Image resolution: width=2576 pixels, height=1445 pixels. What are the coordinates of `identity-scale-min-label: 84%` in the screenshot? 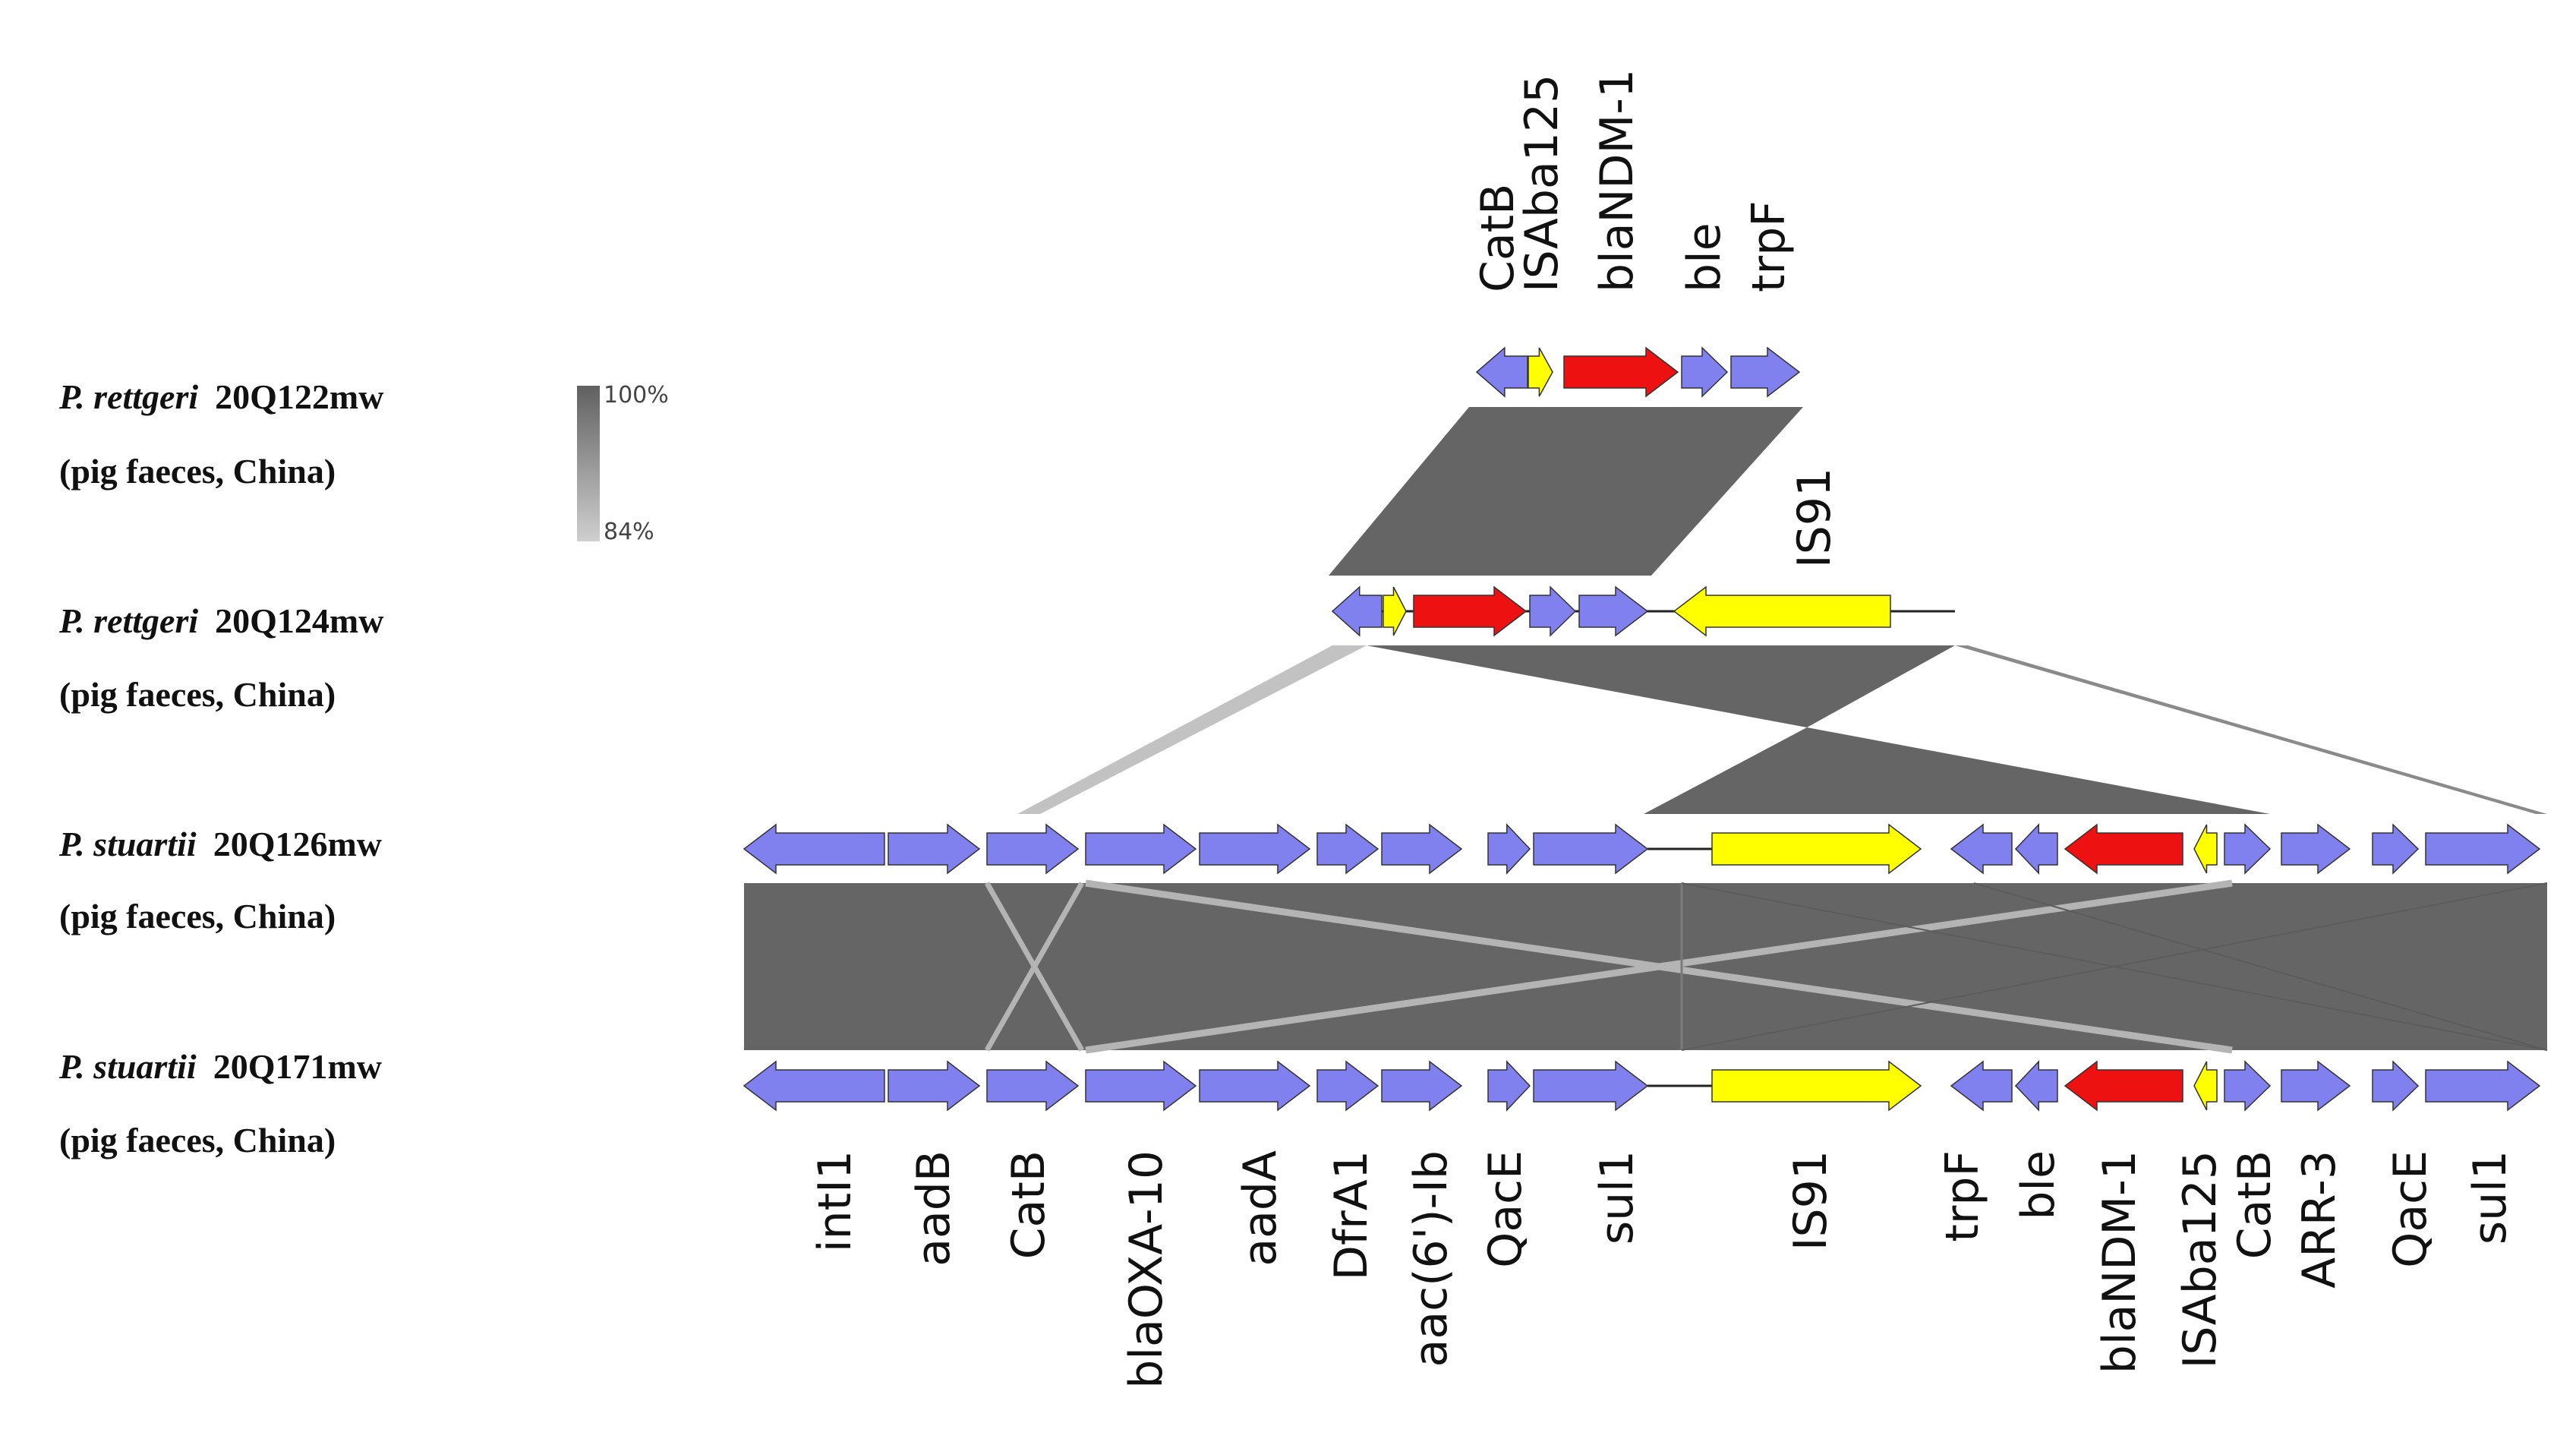 It's located at (629, 532).